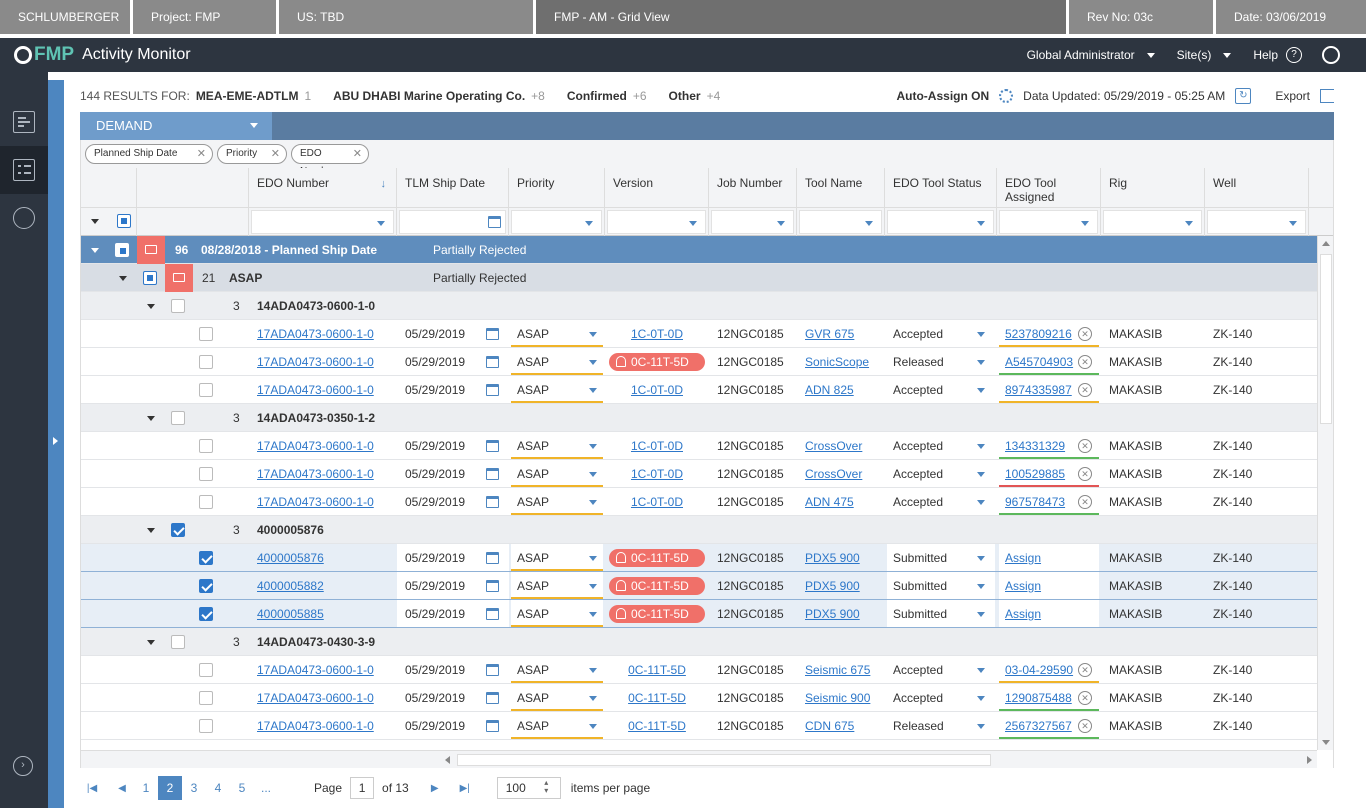 This screenshot has width=1366, height=808. I want to click on filter-label: Other, so click(684, 96).